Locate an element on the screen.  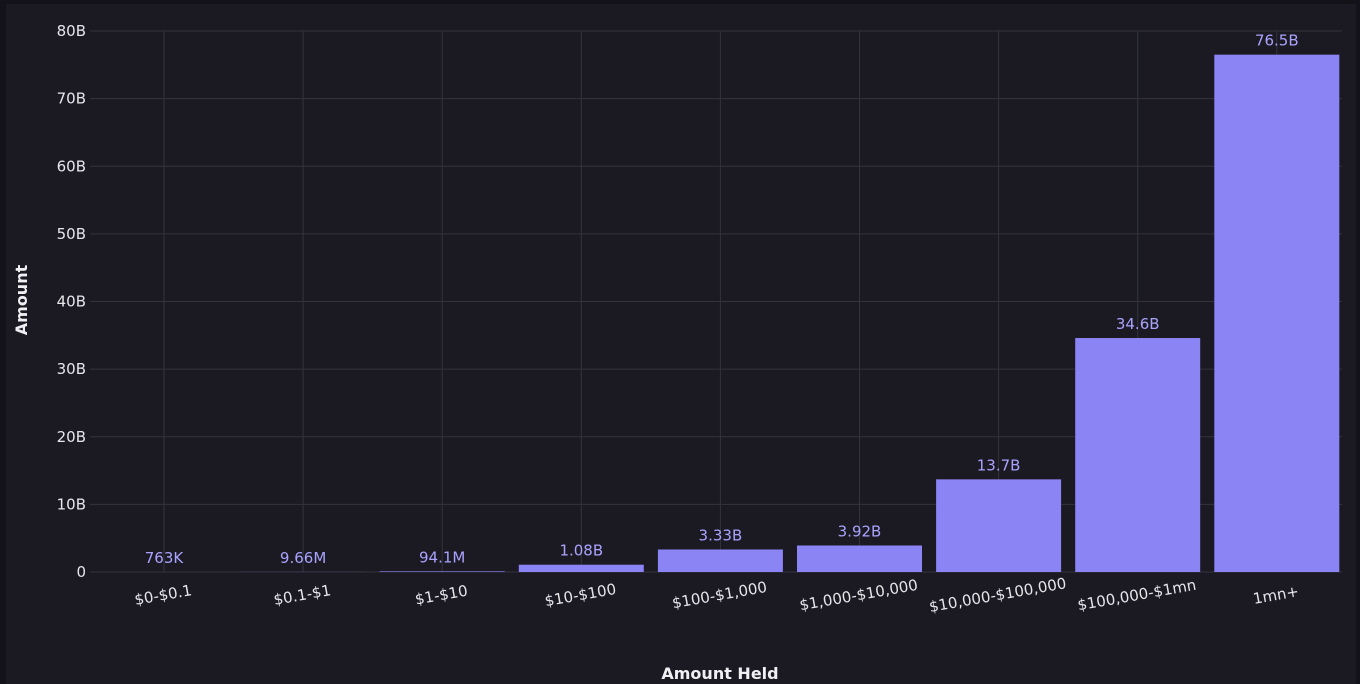
bar-value-label: 3.33B is located at coordinates (721, 535).